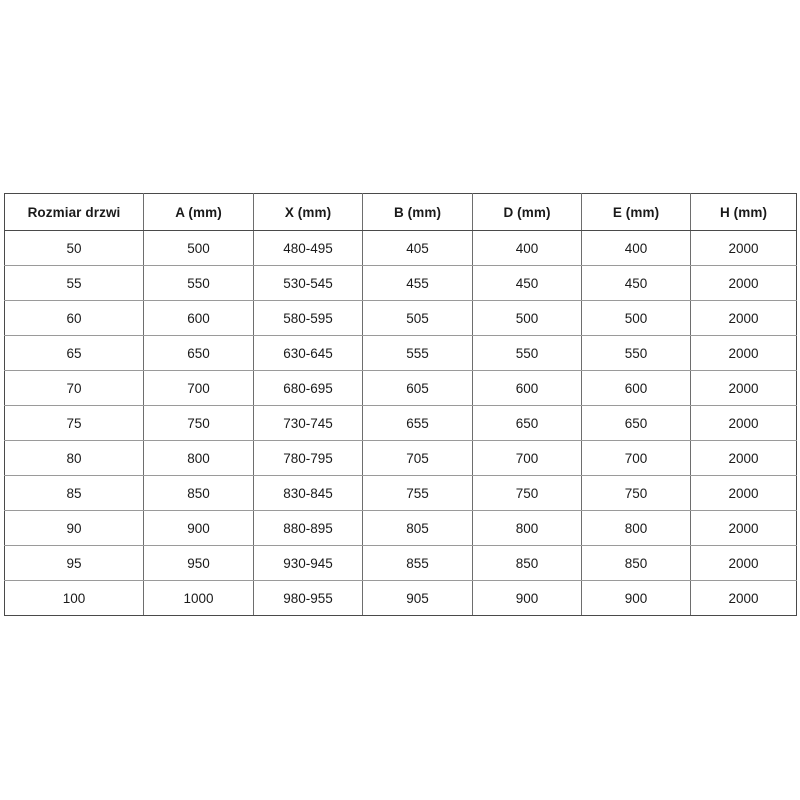  I want to click on table-row: 60 600 580-595 505 500 500 2000, so click(400, 318).